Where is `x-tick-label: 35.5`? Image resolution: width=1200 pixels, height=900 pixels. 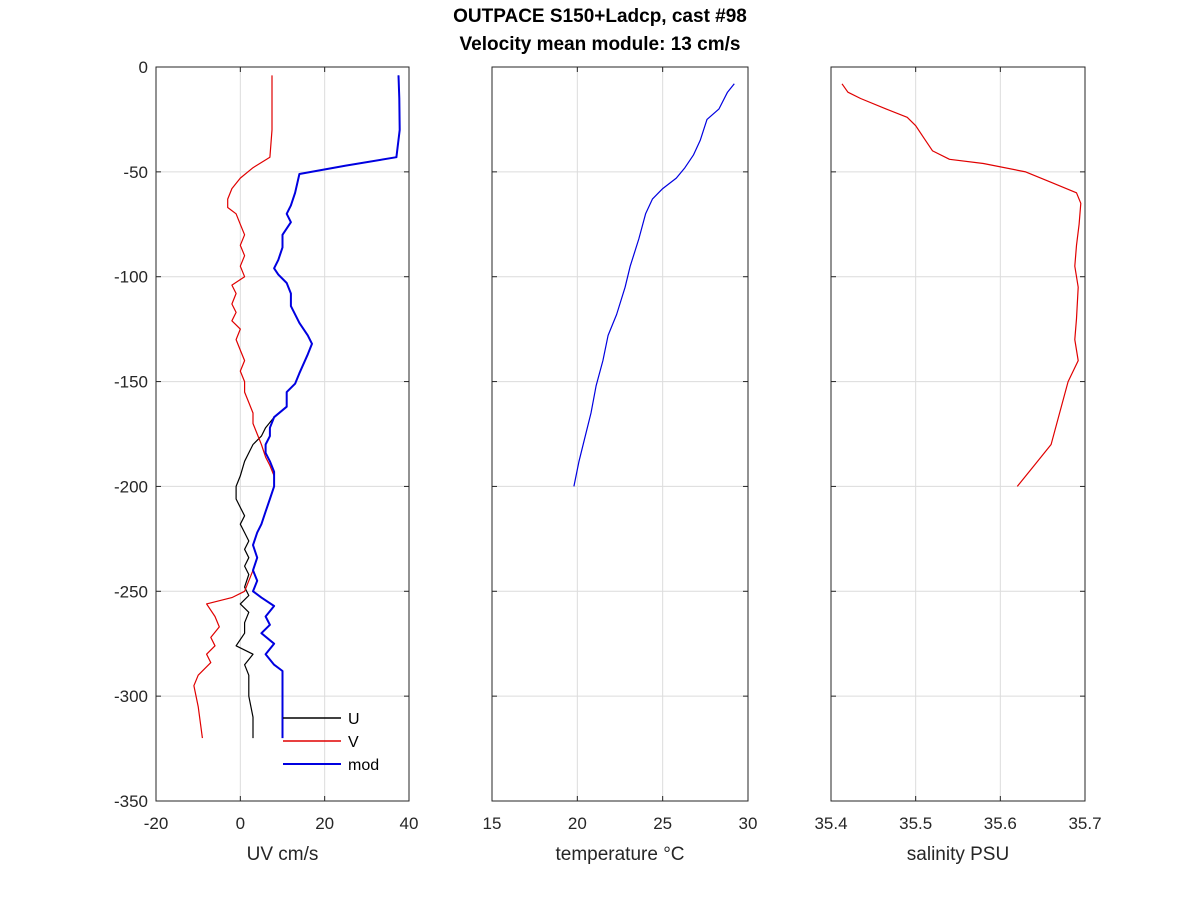
x-tick-label: 35.5 is located at coordinates (915, 823).